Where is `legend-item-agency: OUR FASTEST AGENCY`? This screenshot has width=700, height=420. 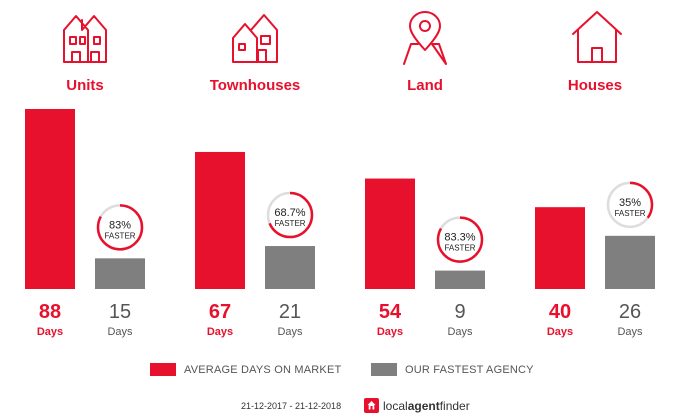 legend-item-agency: OUR FASTEST AGENCY is located at coordinates (452, 369).